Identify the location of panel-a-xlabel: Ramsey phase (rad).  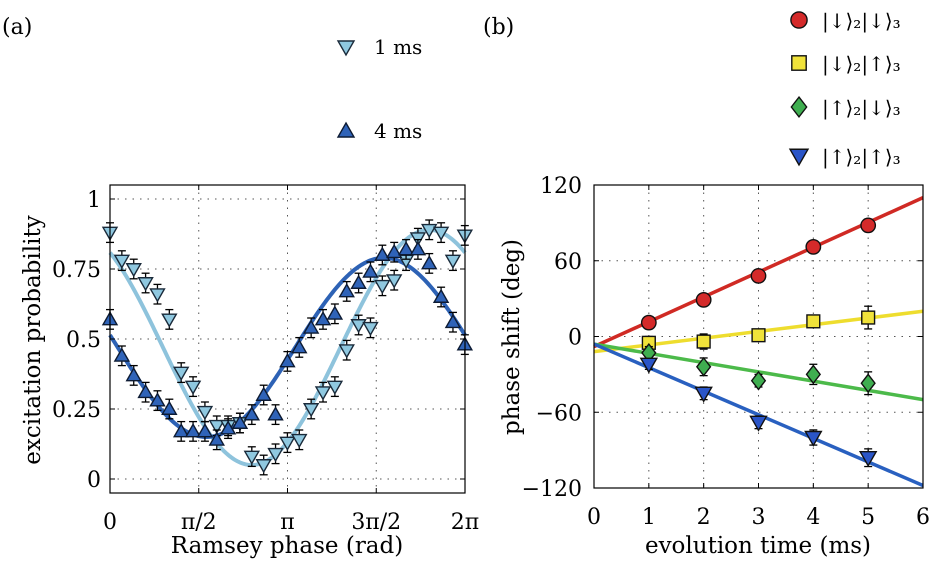
(287, 546).